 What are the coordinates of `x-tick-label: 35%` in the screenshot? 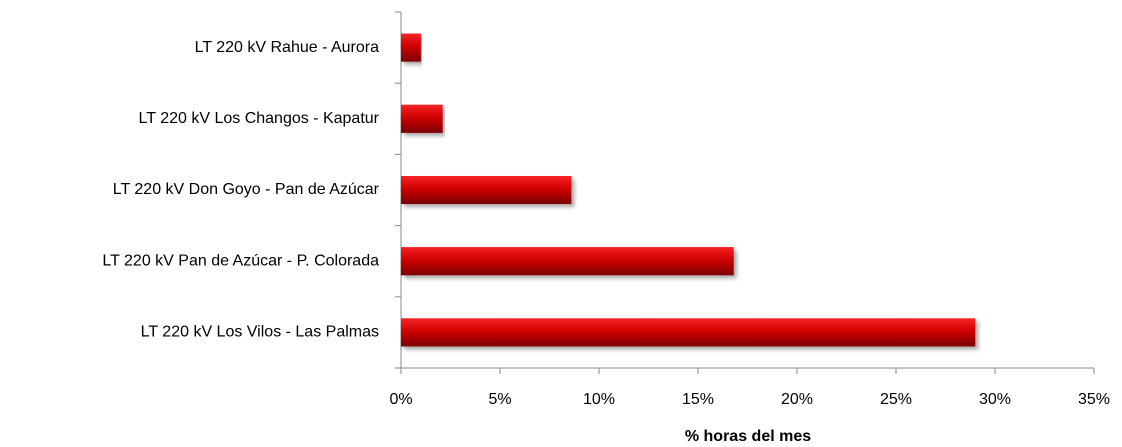 It's located at (1094, 399).